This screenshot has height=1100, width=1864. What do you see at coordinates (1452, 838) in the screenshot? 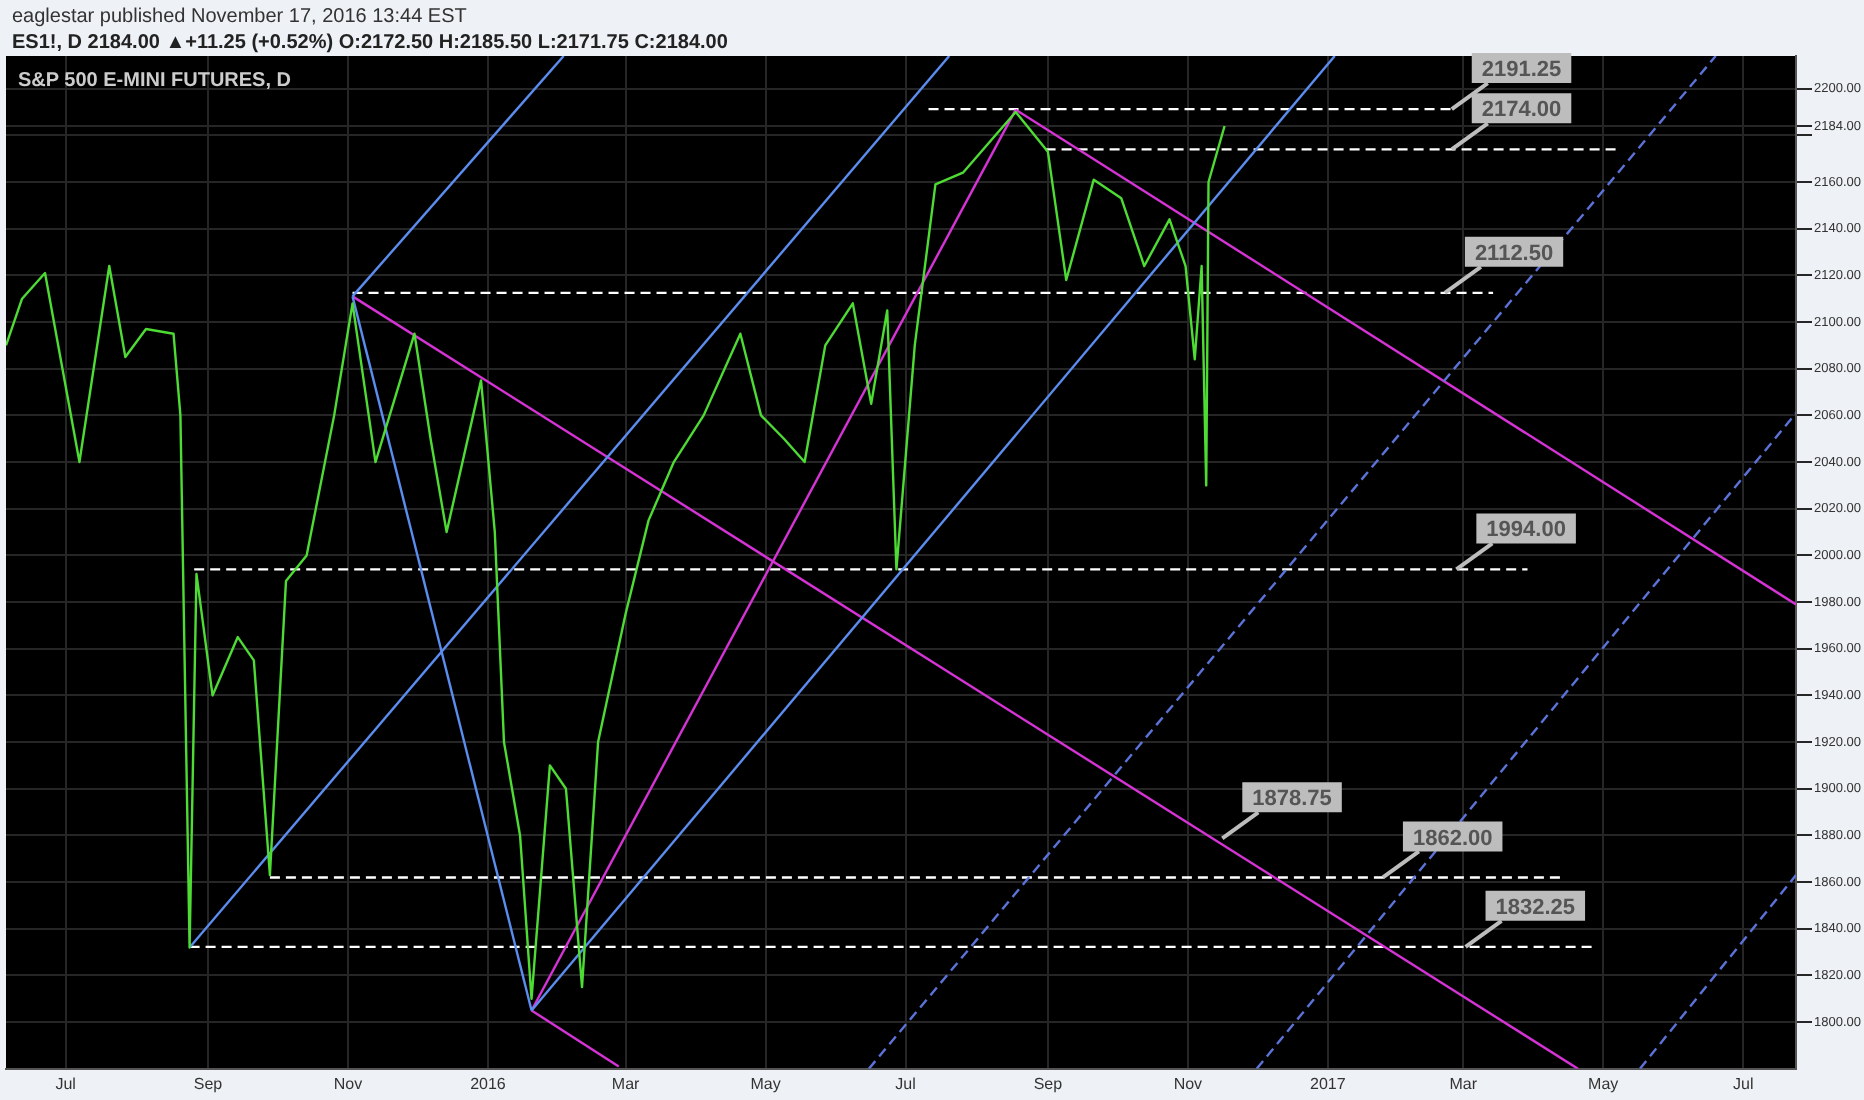
I see `annotation: 1862.00` at bounding box center [1452, 838].